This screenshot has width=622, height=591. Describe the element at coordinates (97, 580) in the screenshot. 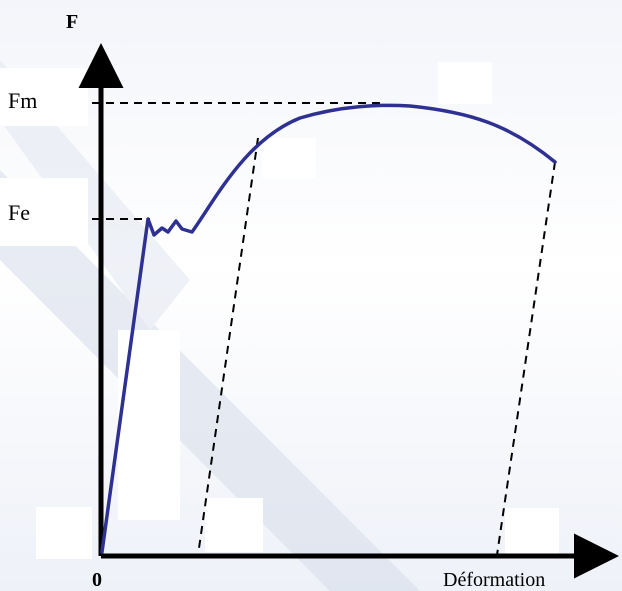

I see `origin-label: 0` at that location.